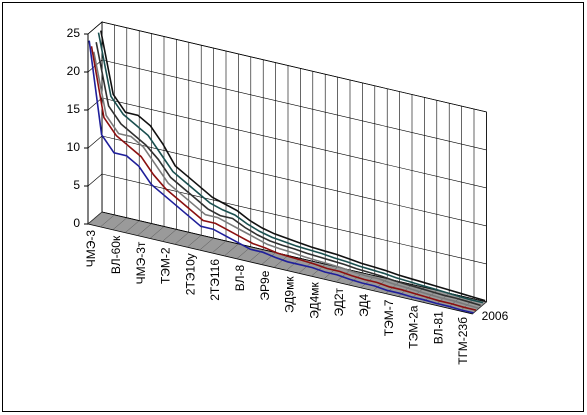 This screenshot has height=415, width=587. I want to click on x-tick-label: ЭД4, so click(364, 304).